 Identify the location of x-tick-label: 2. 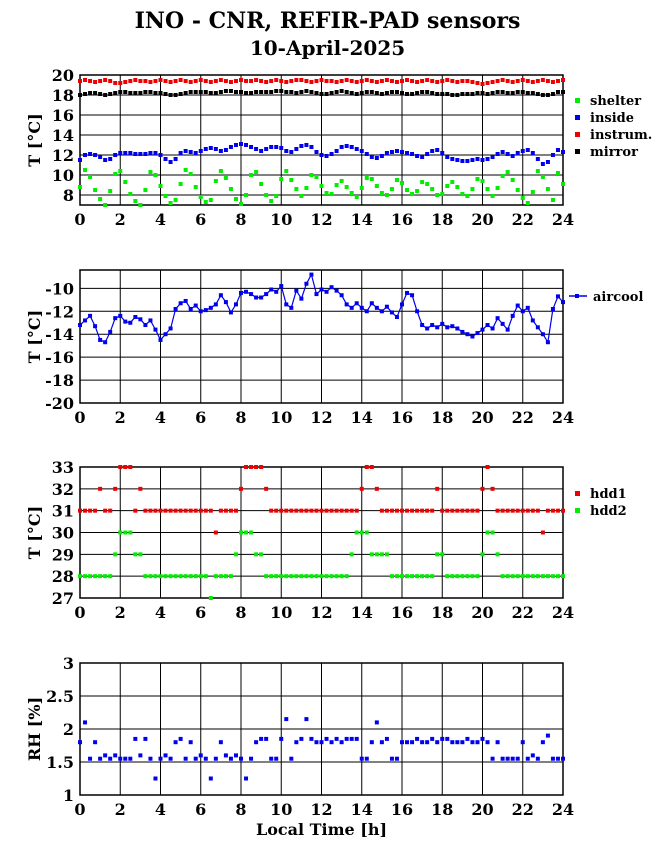
(120, 219).